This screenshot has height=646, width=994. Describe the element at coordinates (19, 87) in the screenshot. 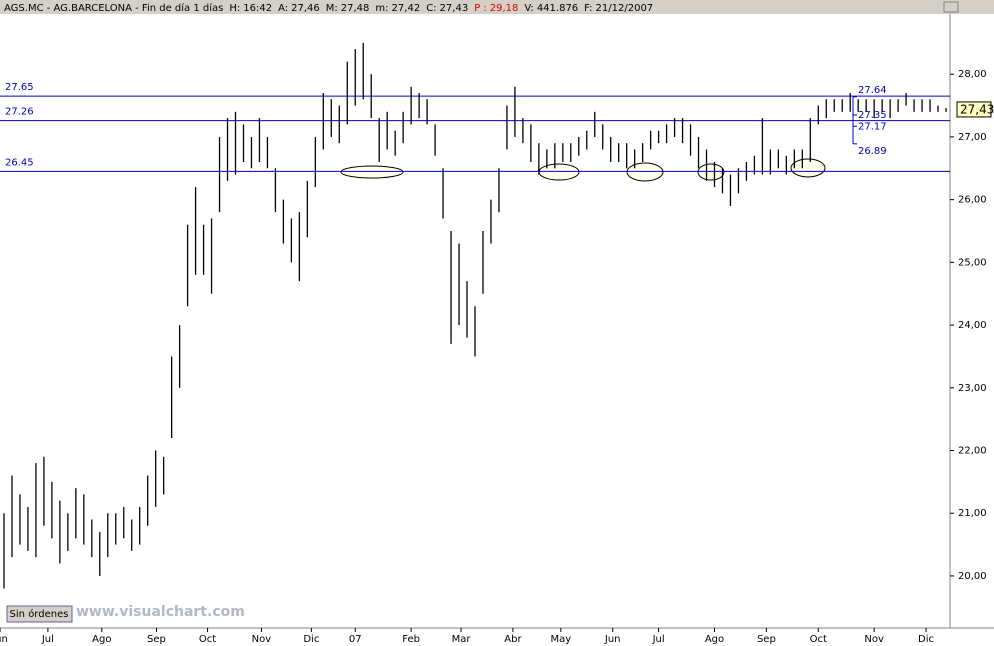

I see `support-label: 27.65` at that location.